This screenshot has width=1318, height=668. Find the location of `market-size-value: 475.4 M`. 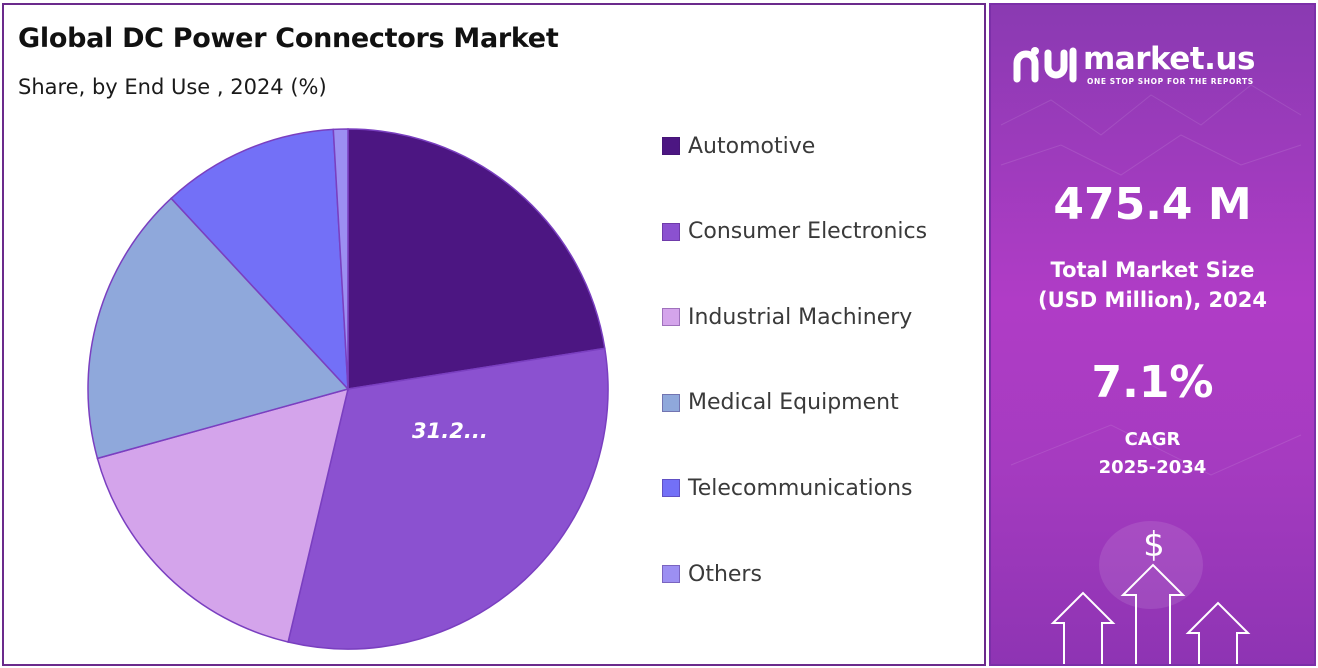

market-size-value: 475.4 M is located at coordinates (1152, 204).